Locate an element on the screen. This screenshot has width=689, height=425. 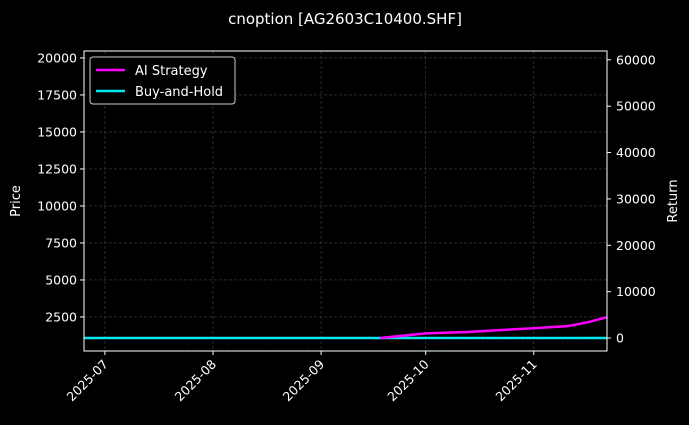
y-tick-label-left: 7500 is located at coordinates (61, 242).